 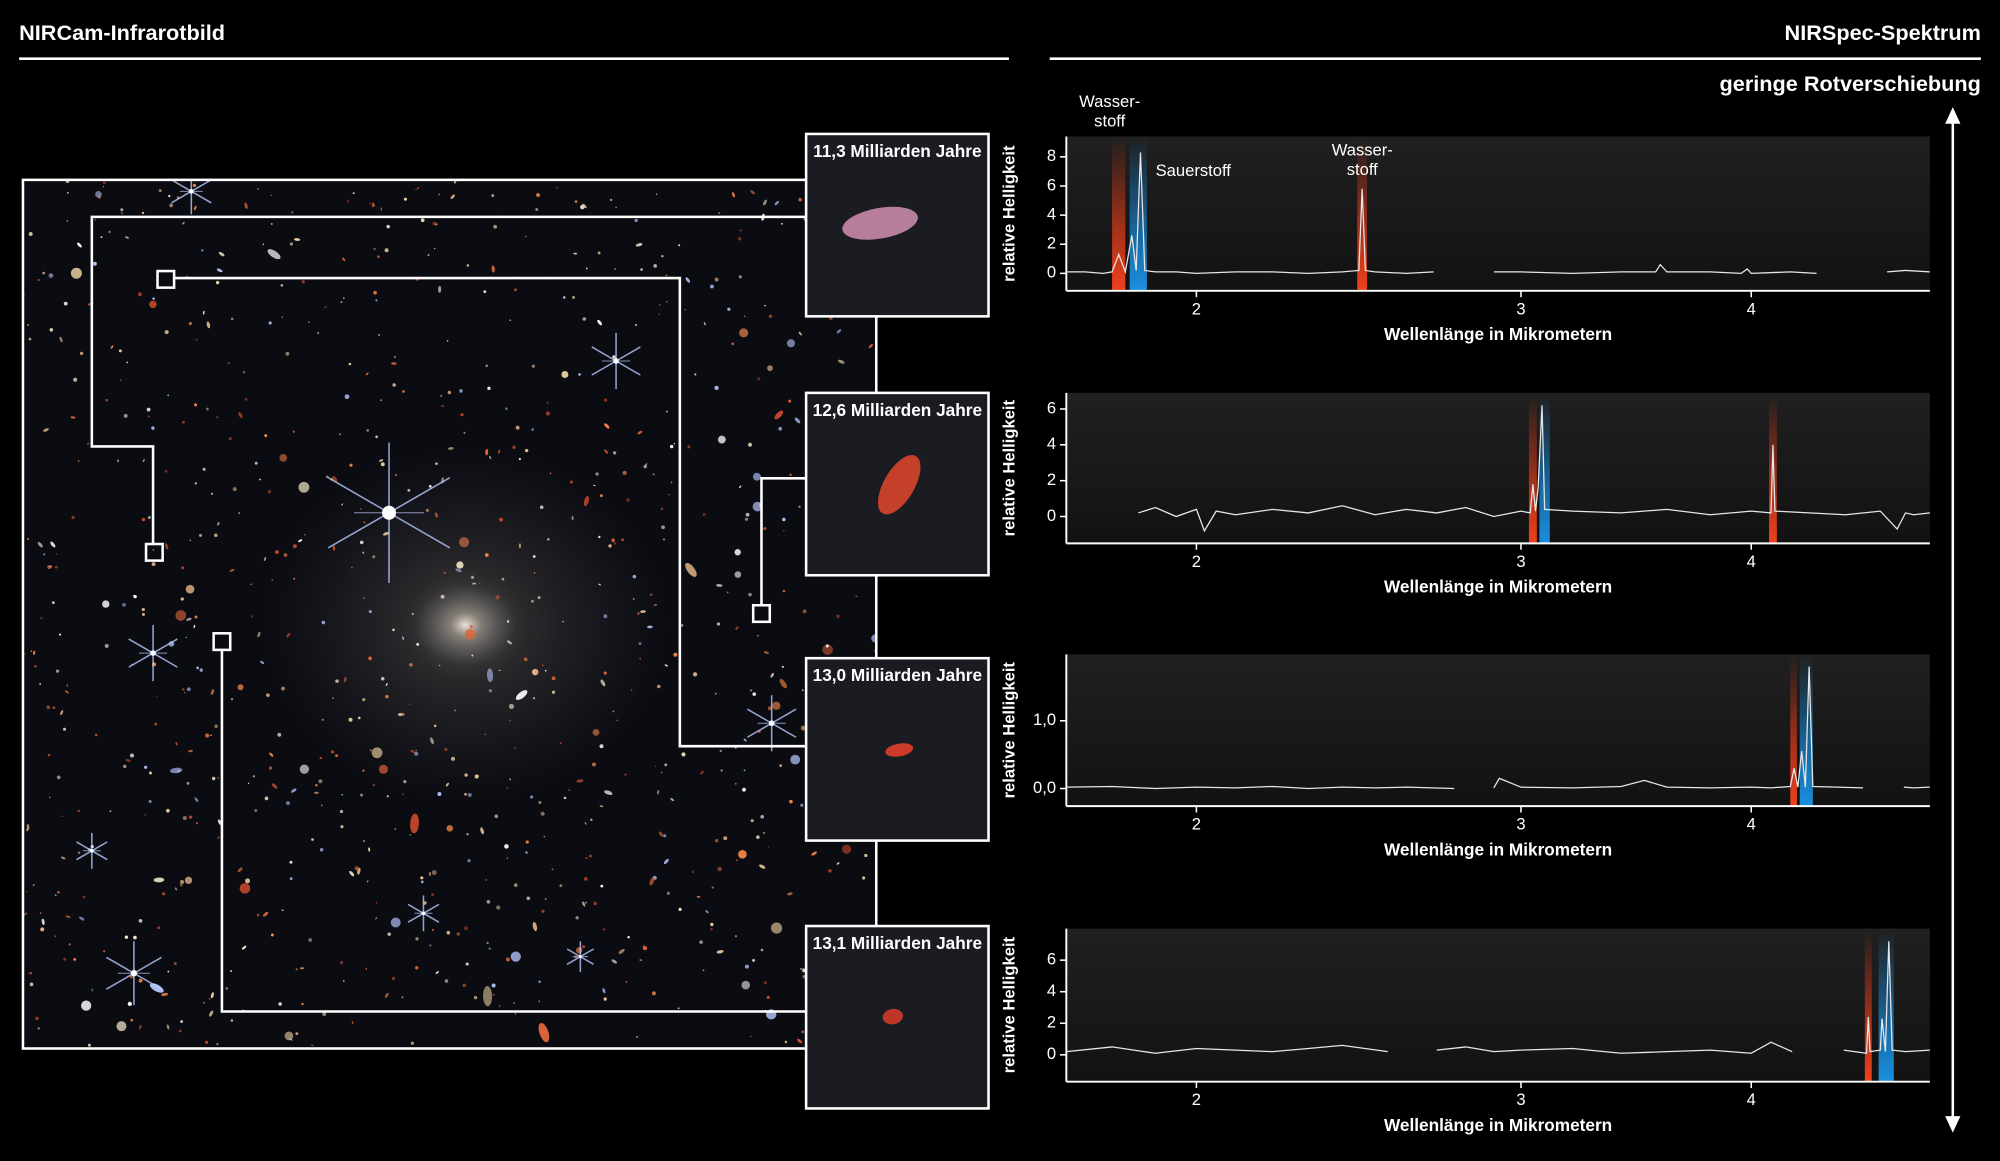 What do you see at coordinates (1532, 468) in the screenshot?
I see `highlight-band` at bounding box center [1532, 468].